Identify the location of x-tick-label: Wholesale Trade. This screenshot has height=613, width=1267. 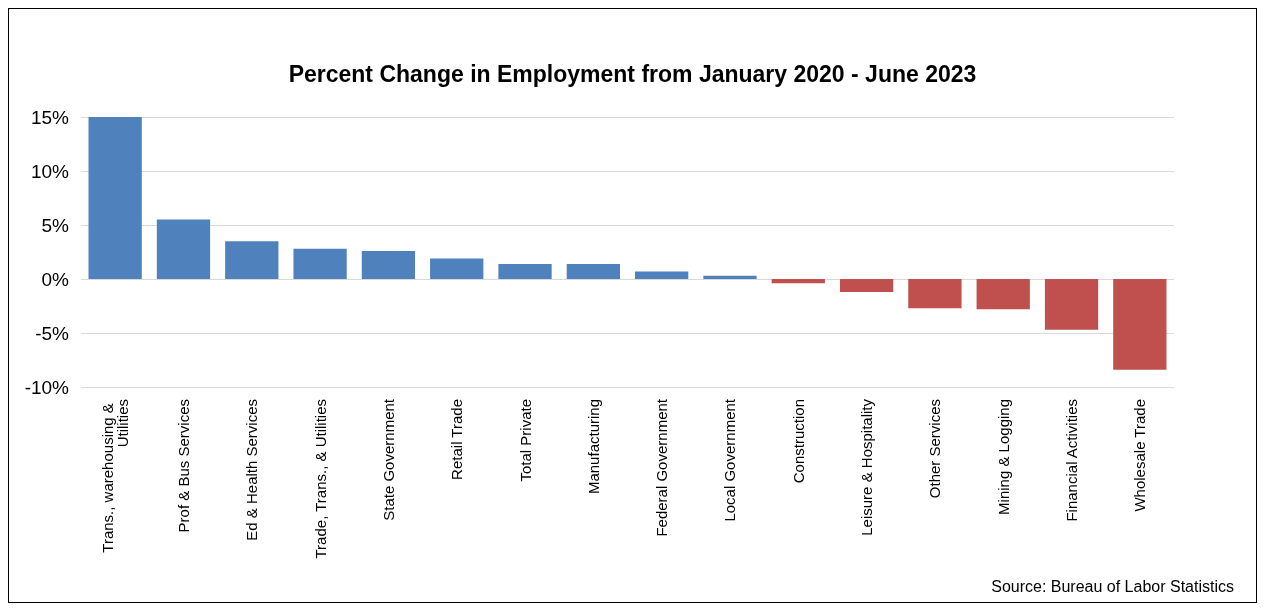
(1140, 455).